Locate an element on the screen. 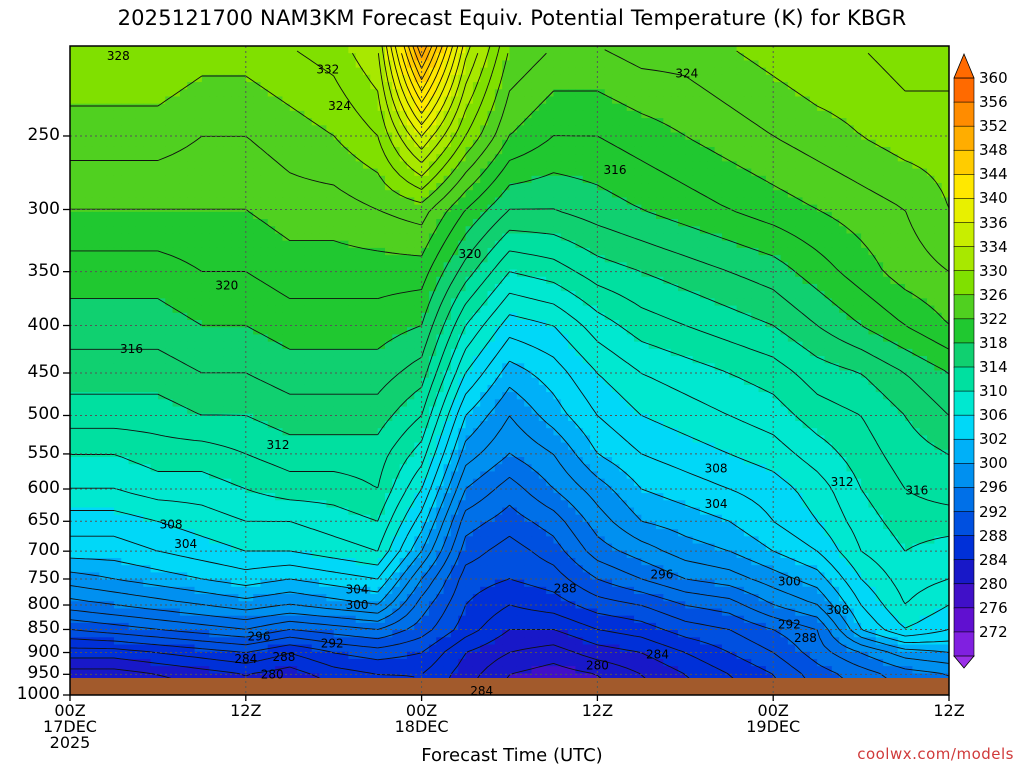 The width and height of the screenshot is (1024, 768). colorbar-label: 280 is located at coordinates (993, 583).